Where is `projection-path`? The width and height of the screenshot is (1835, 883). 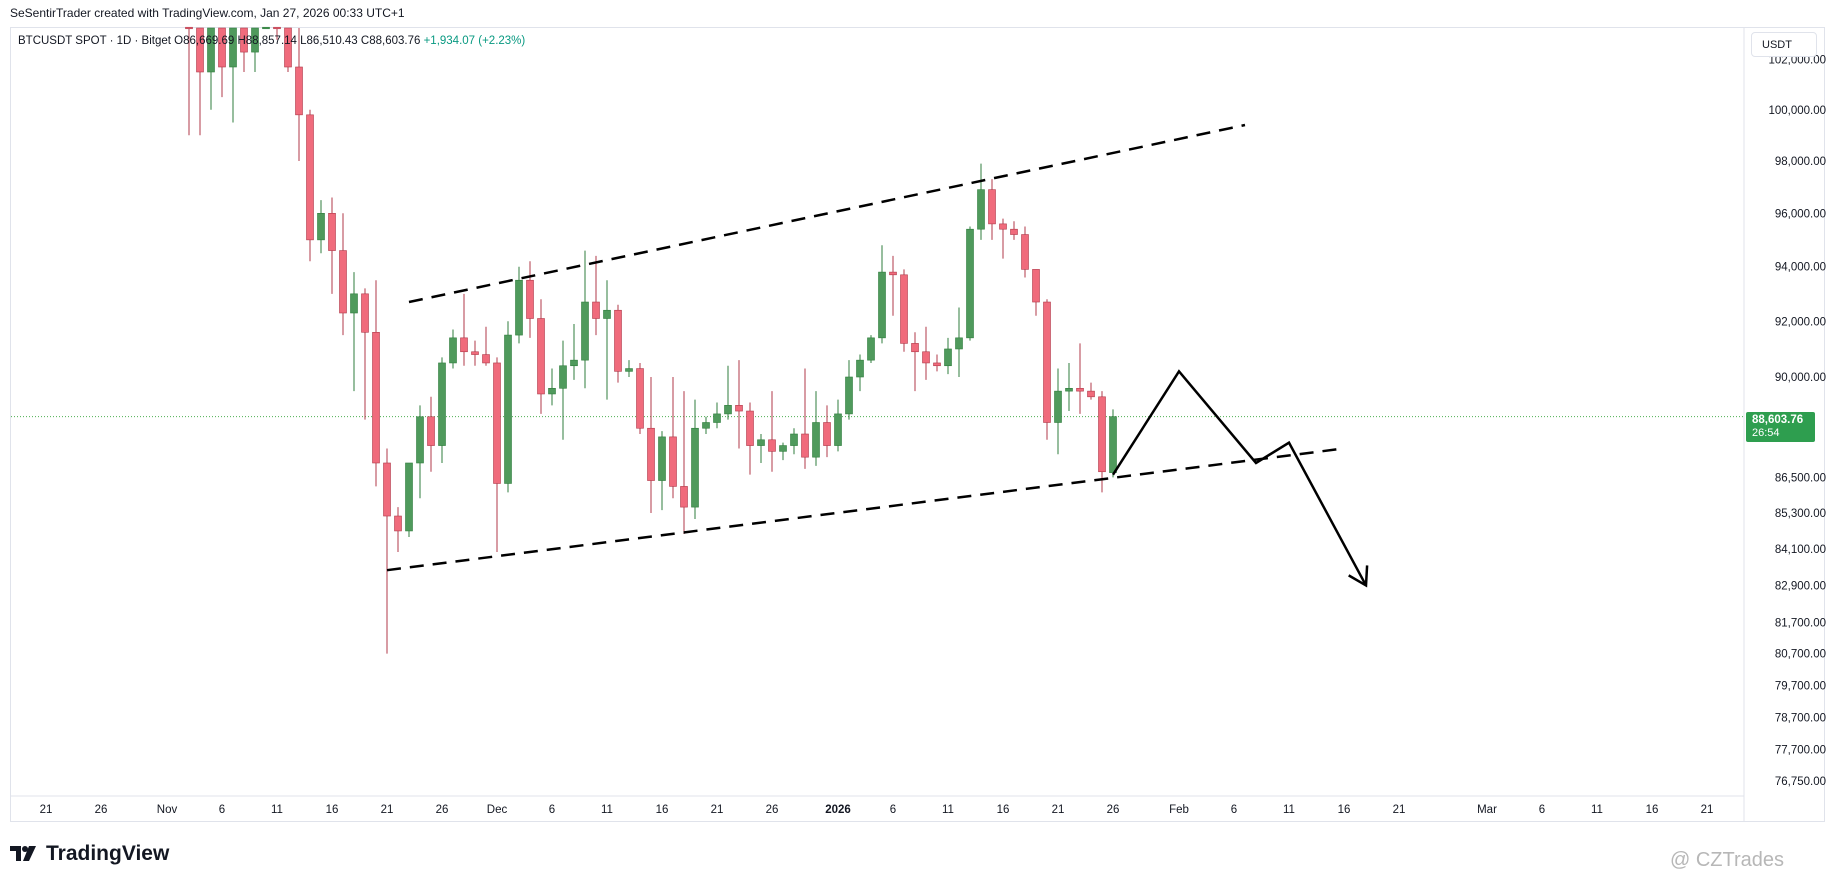
projection-path is located at coordinates (1239, 478).